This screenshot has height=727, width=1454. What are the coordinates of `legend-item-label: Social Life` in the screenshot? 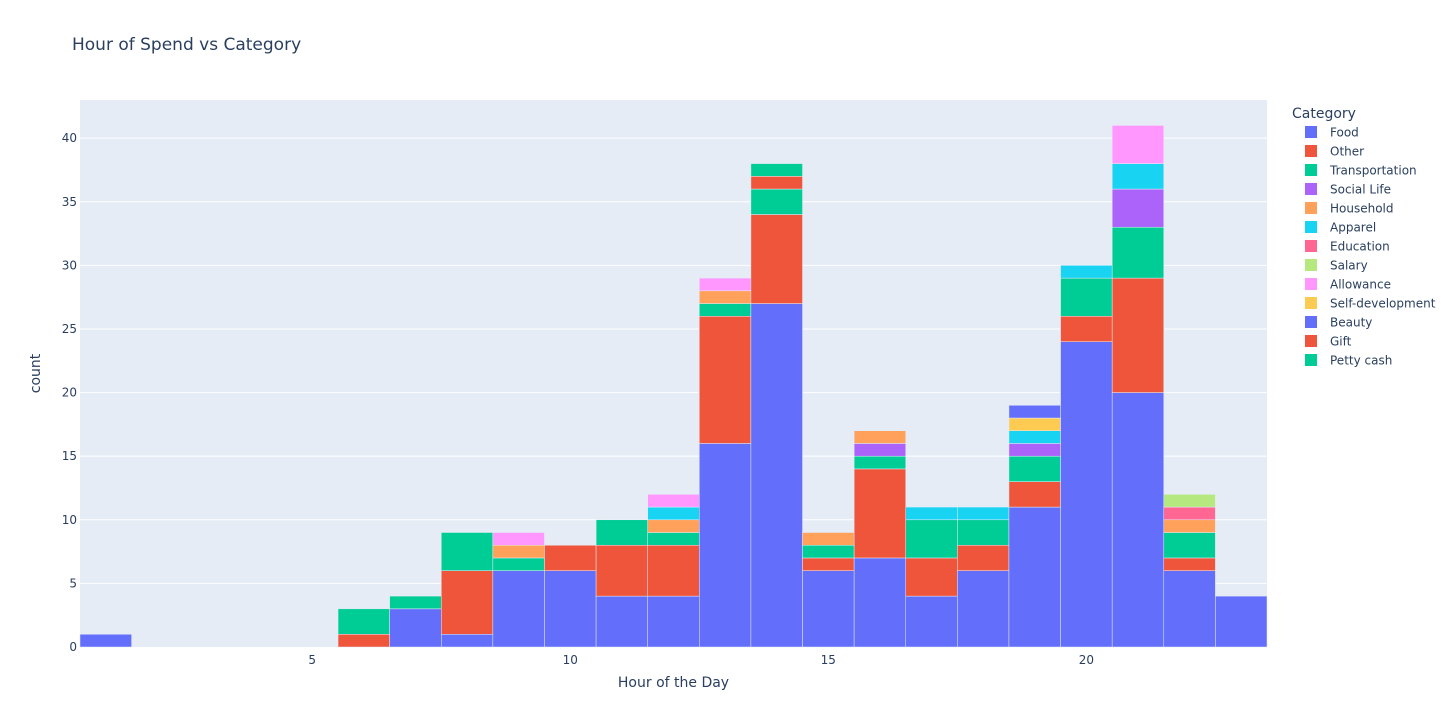 It's located at (1360, 190).